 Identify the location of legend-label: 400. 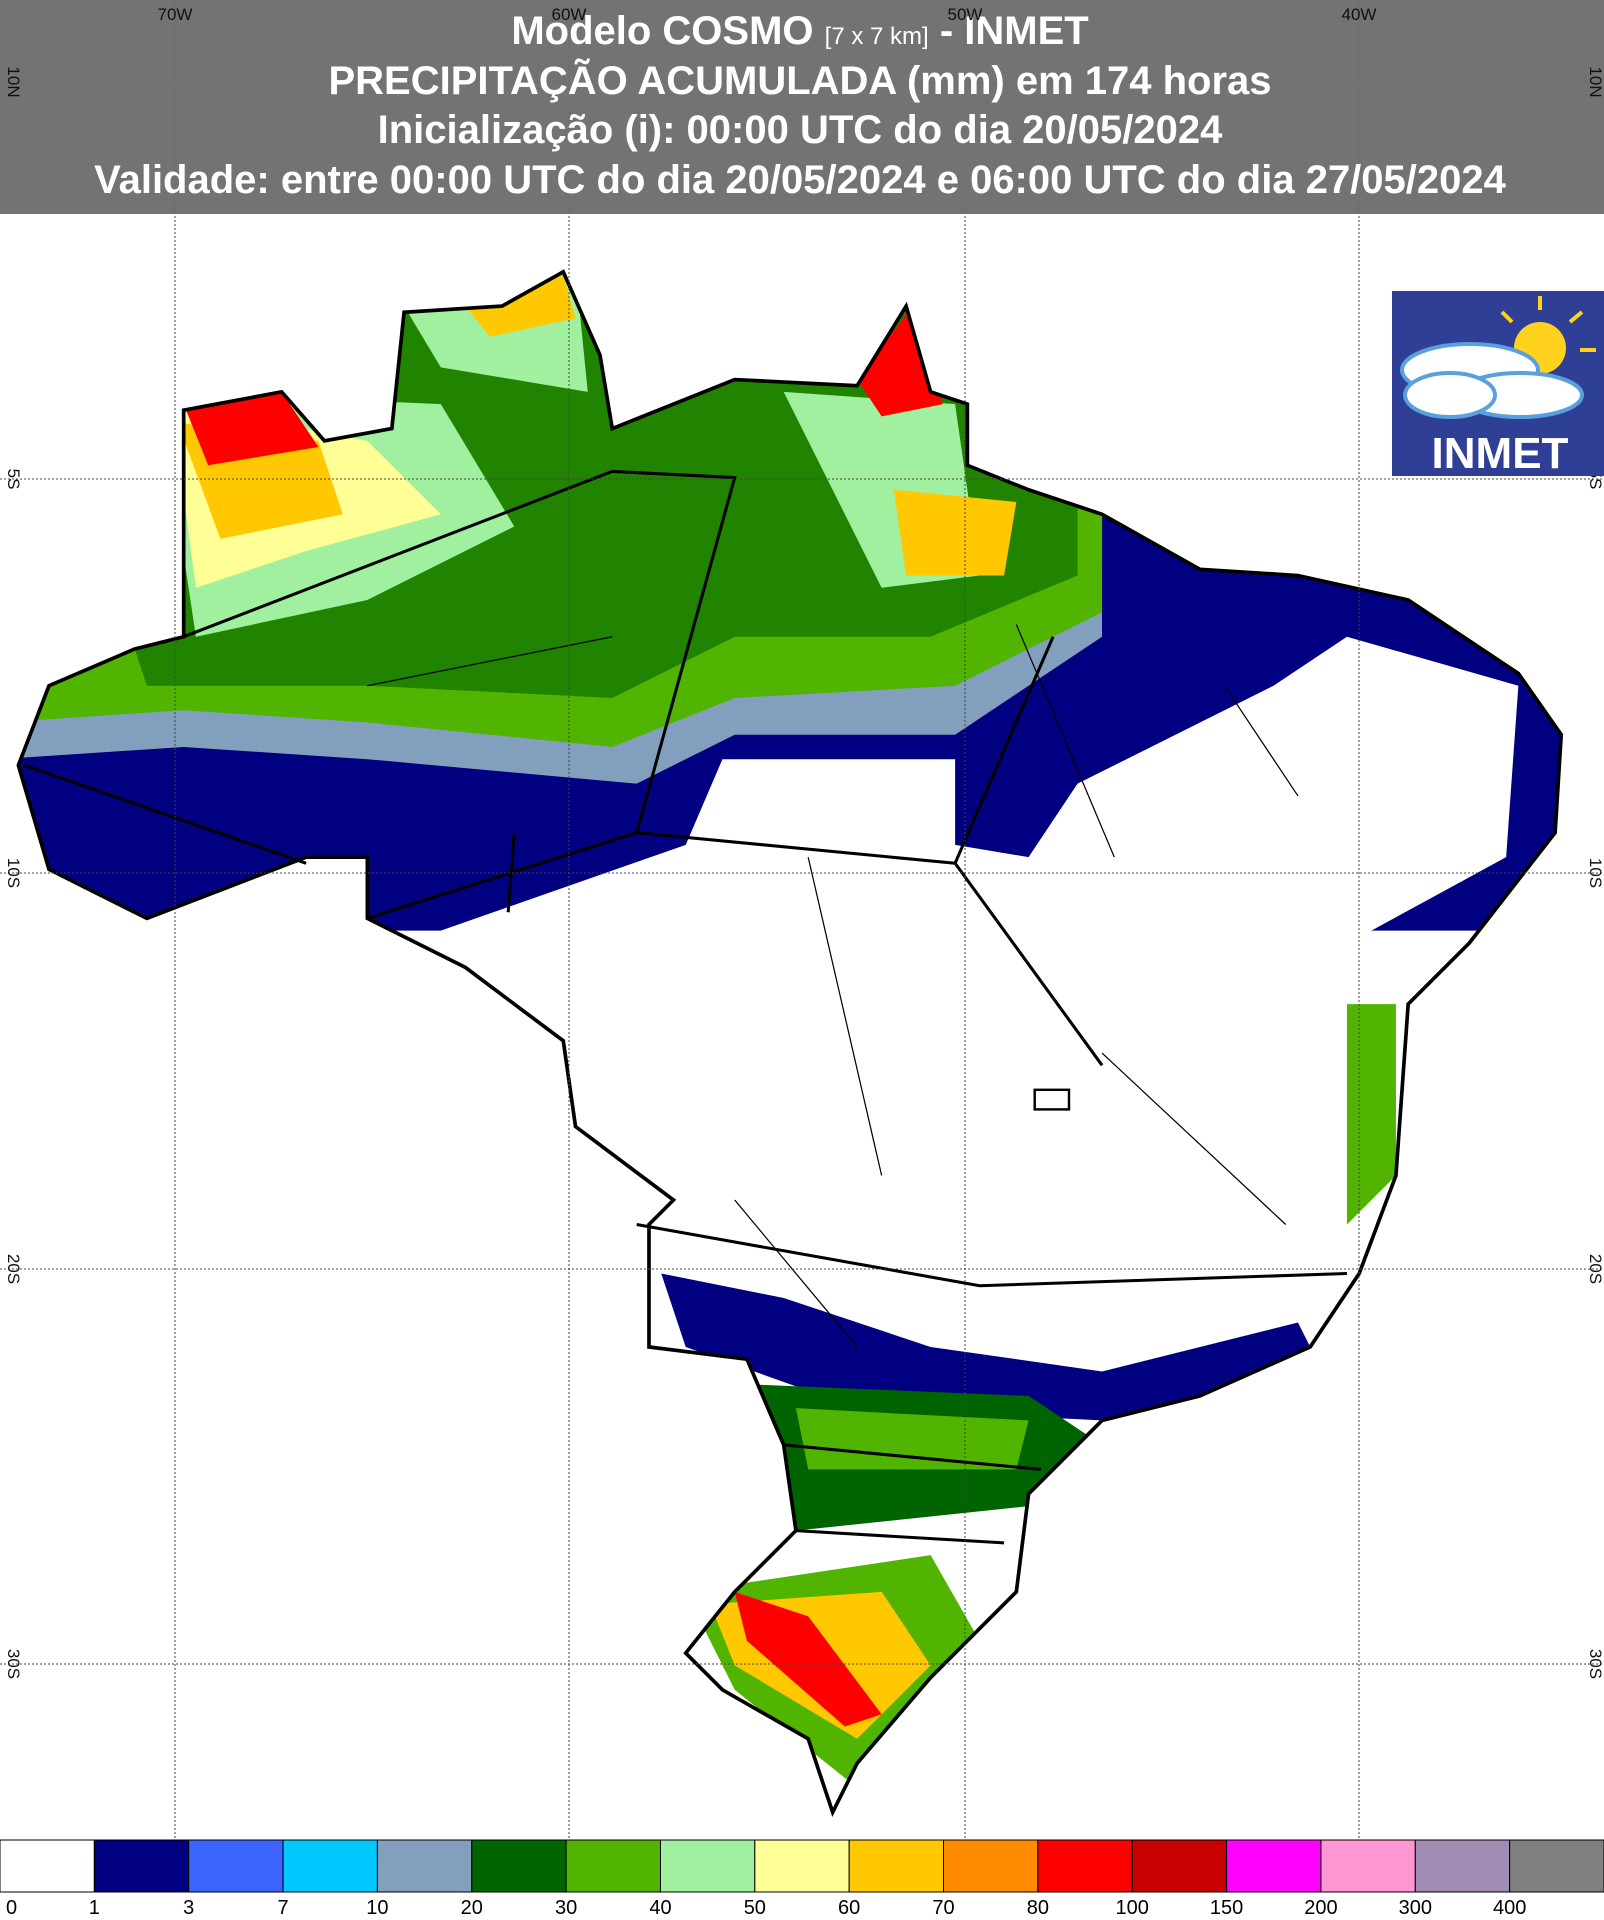
(1509, 1908).